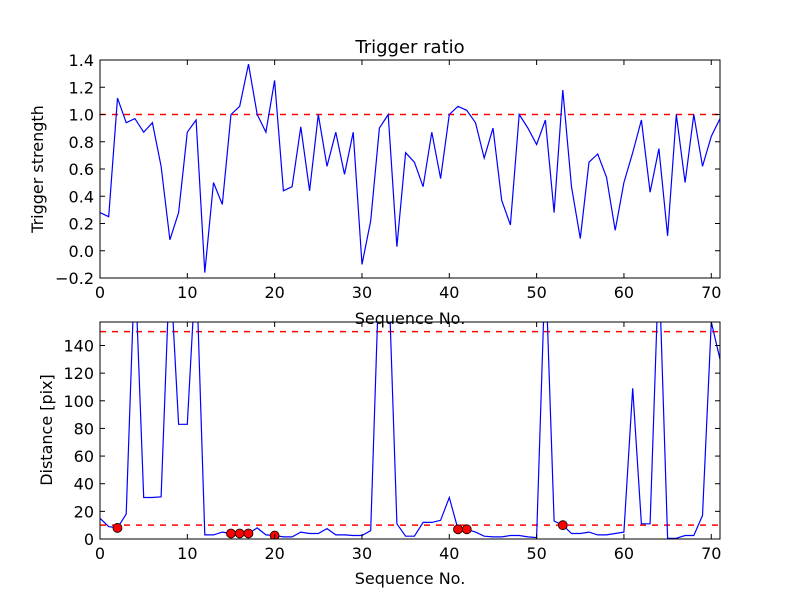 This screenshot has width=800, height=604. Describe the element at coordinates (81, 87) in the screenshot. I see `y-tick-label: 1.2` at that location.